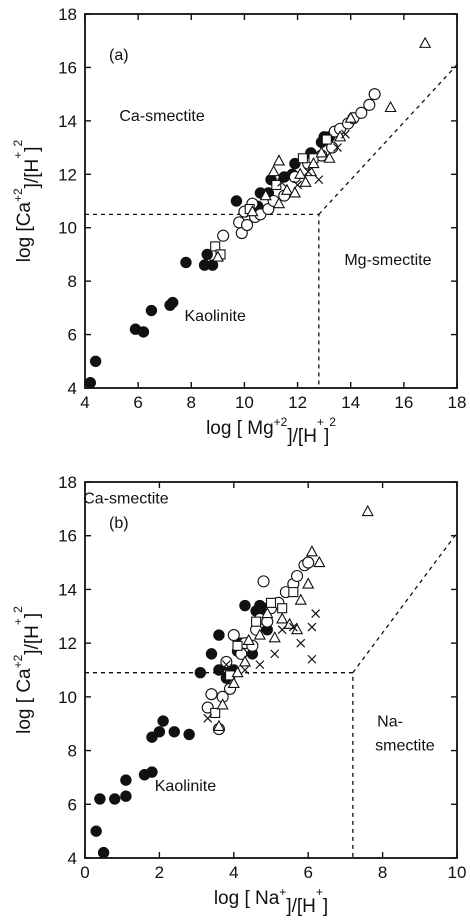  Describe the element at coordinates (119, 55) in the screenshot. I see `panel-label: (a)` at that location.